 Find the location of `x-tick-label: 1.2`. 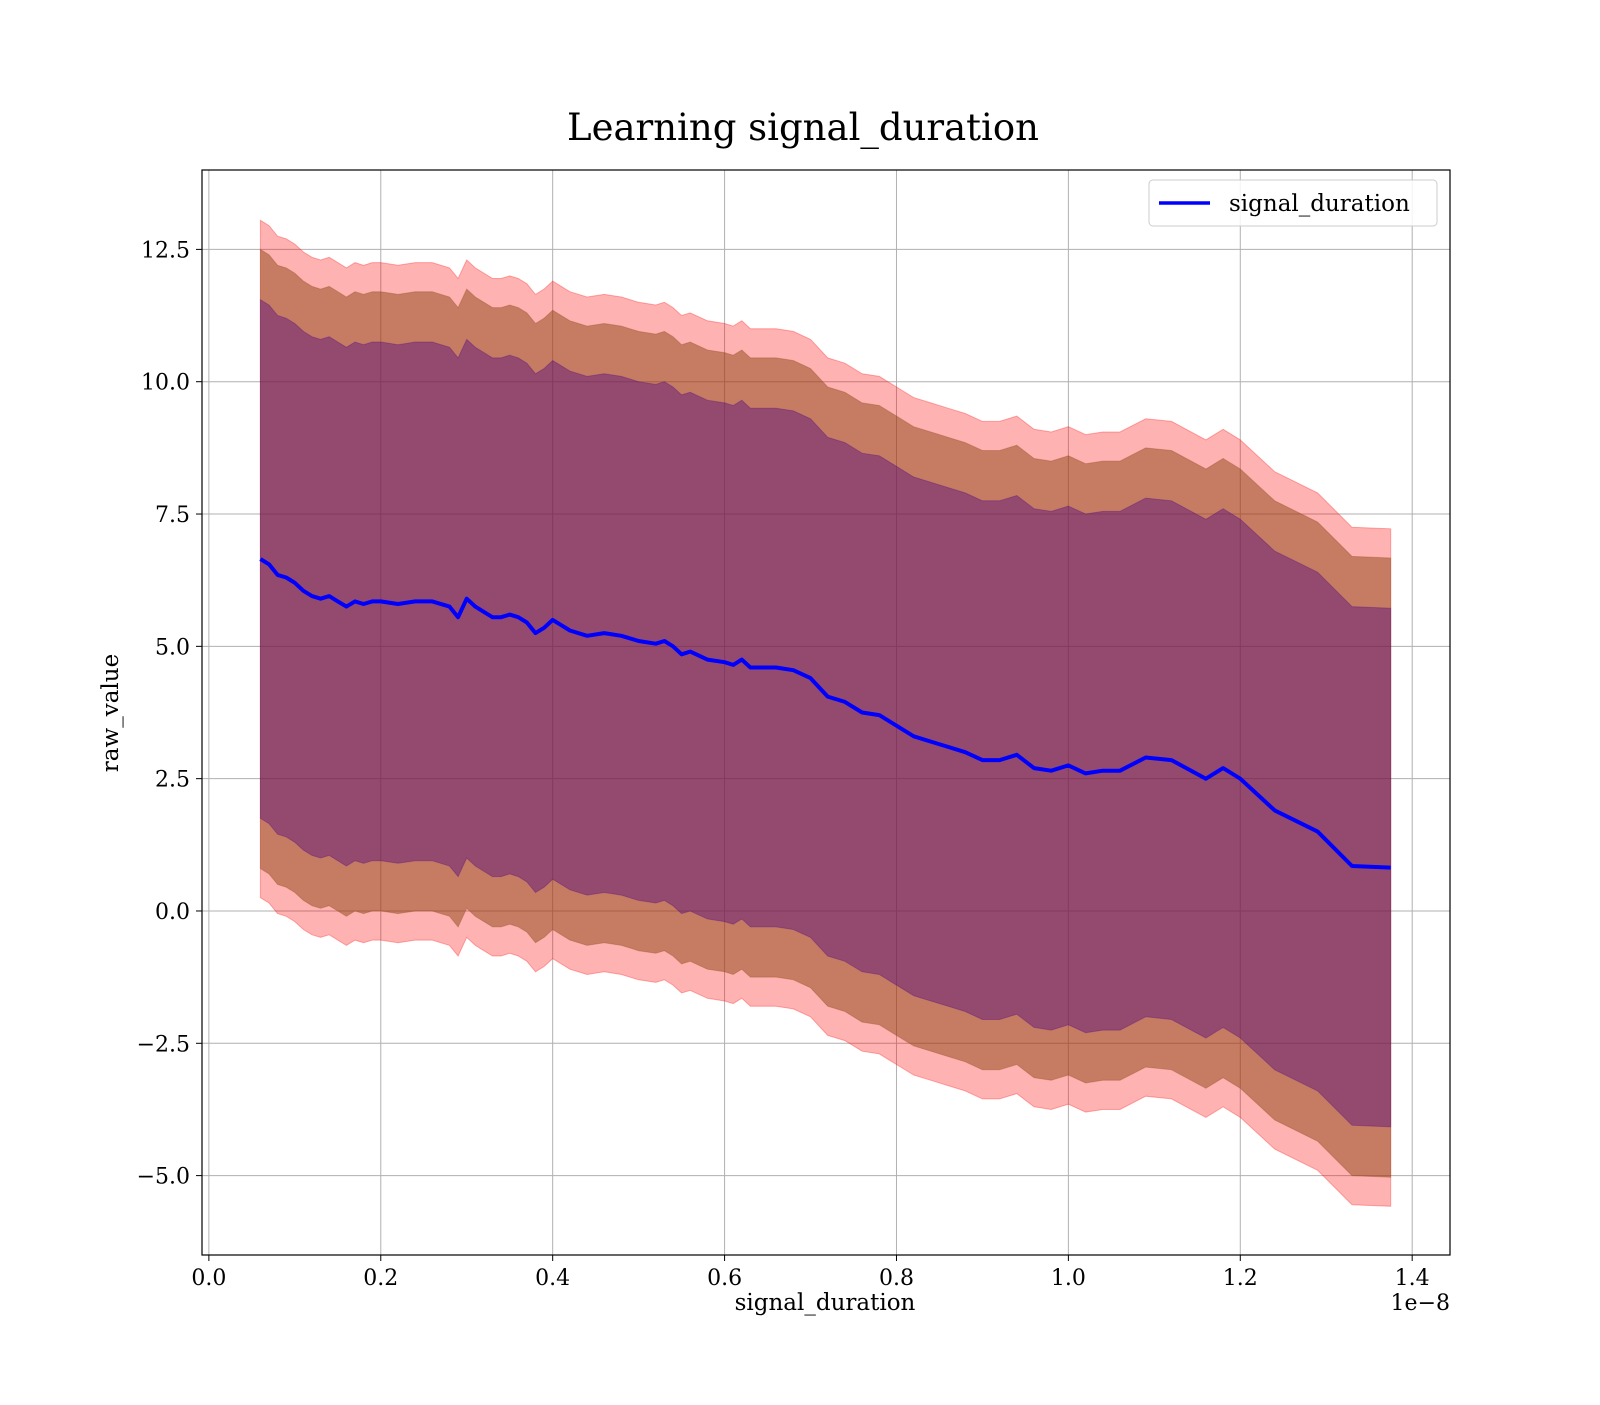

x-tick-label: 1.2 is located at coordinates (1240, 1278).